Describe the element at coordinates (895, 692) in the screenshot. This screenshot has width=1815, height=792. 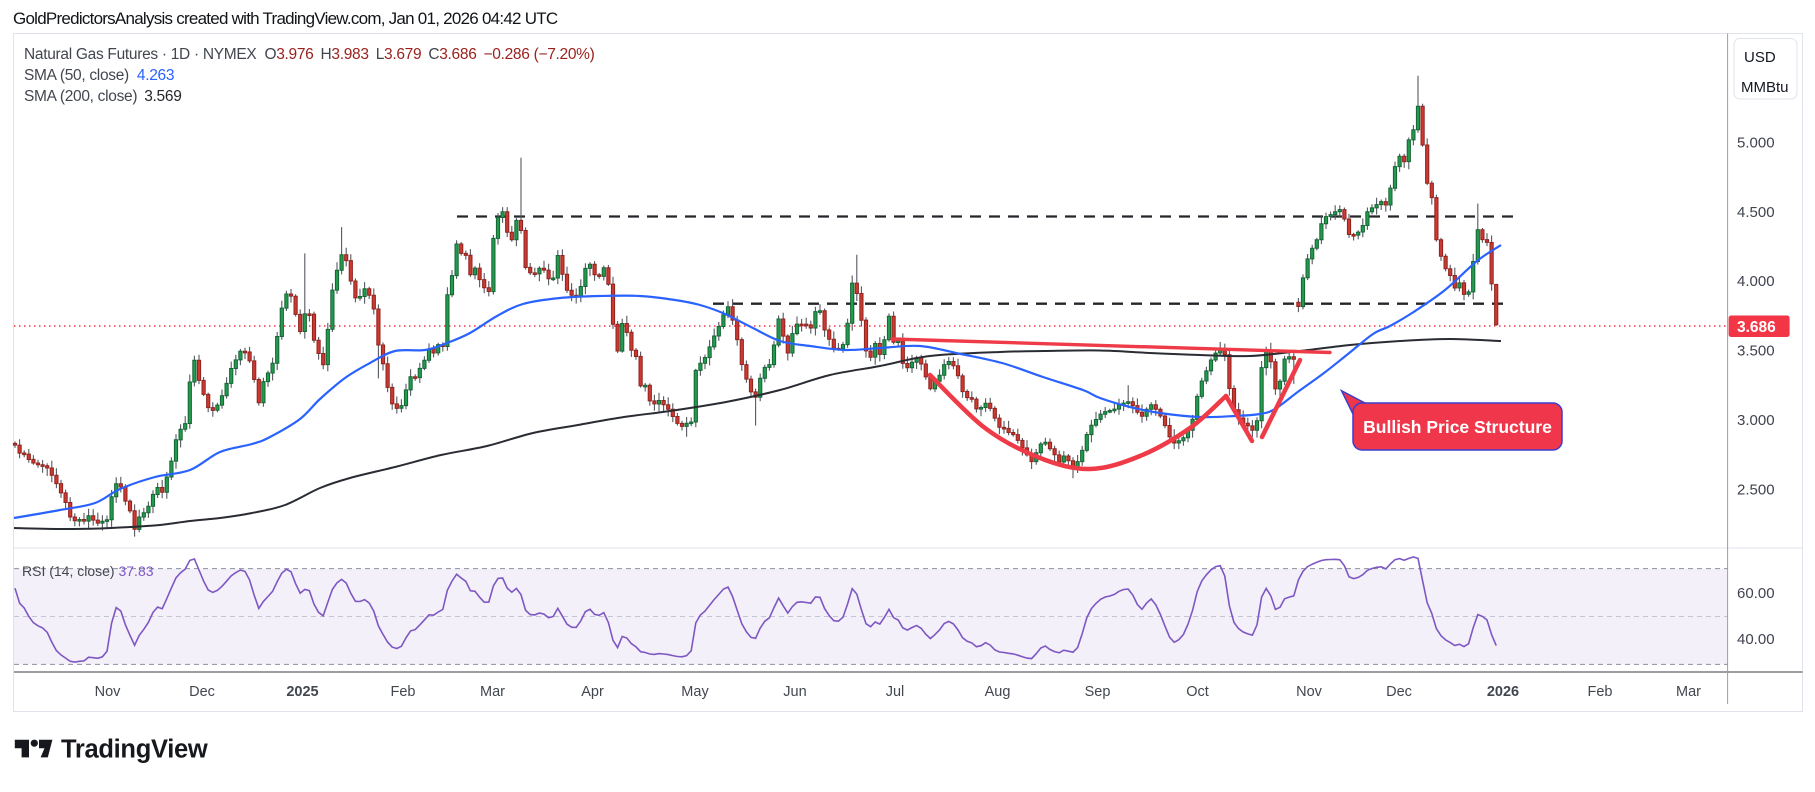
I see `svg-text: Jul` at that location.